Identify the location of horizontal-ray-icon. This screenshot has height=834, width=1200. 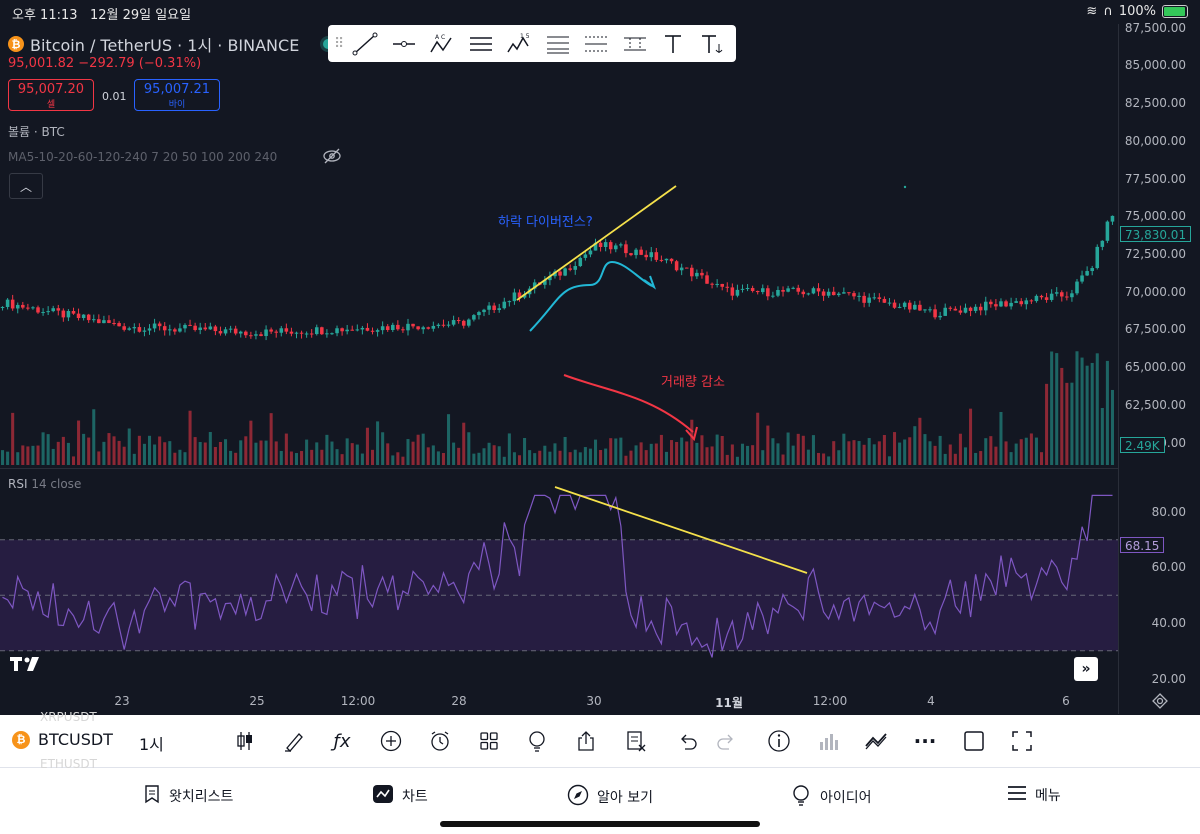
(404, 44).